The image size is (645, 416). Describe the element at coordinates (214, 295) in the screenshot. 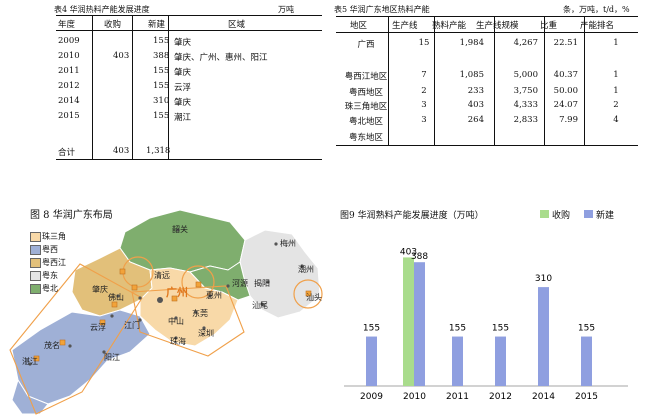

I see `city-label: 惠州` at that location.